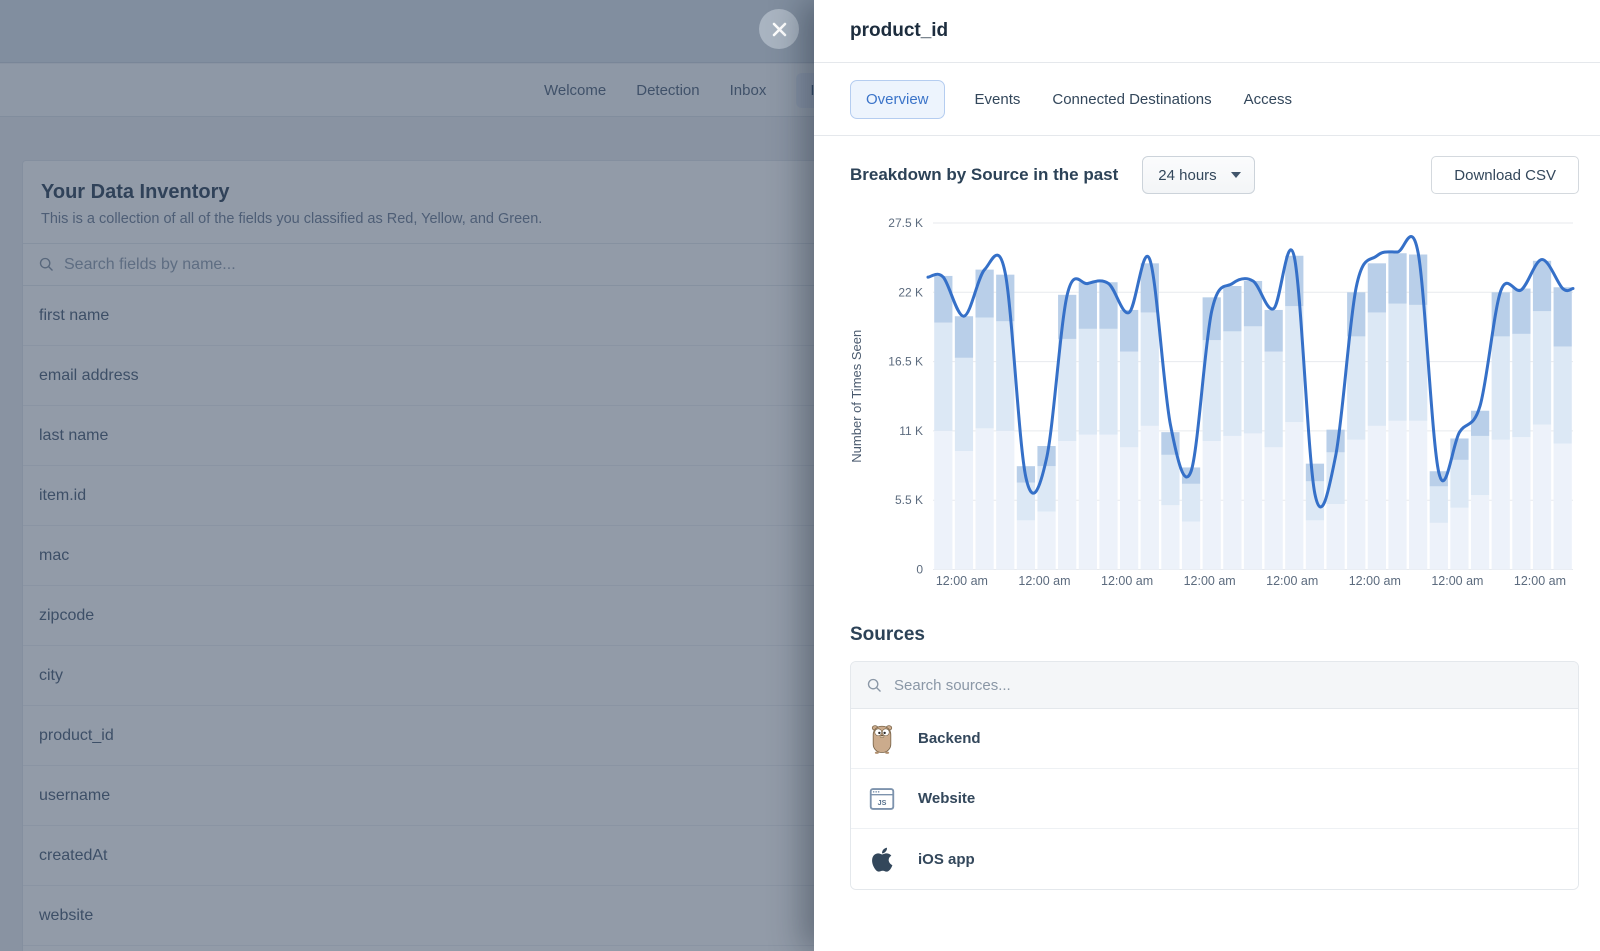 The width and height of the screenshot is (1600, 951). Describe the element at coordinates (1131, 99) in the screenshot. I see `tab-connected-destinations: Connected Destinations` at that location.